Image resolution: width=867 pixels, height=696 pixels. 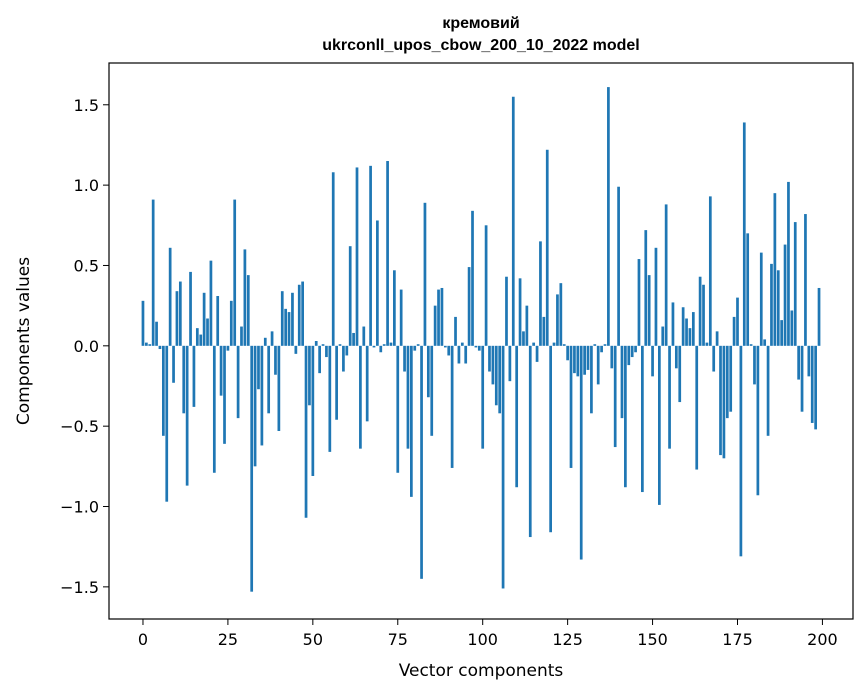 I want to click on y-tick-label: 1.5, so click(x=86, y=105).